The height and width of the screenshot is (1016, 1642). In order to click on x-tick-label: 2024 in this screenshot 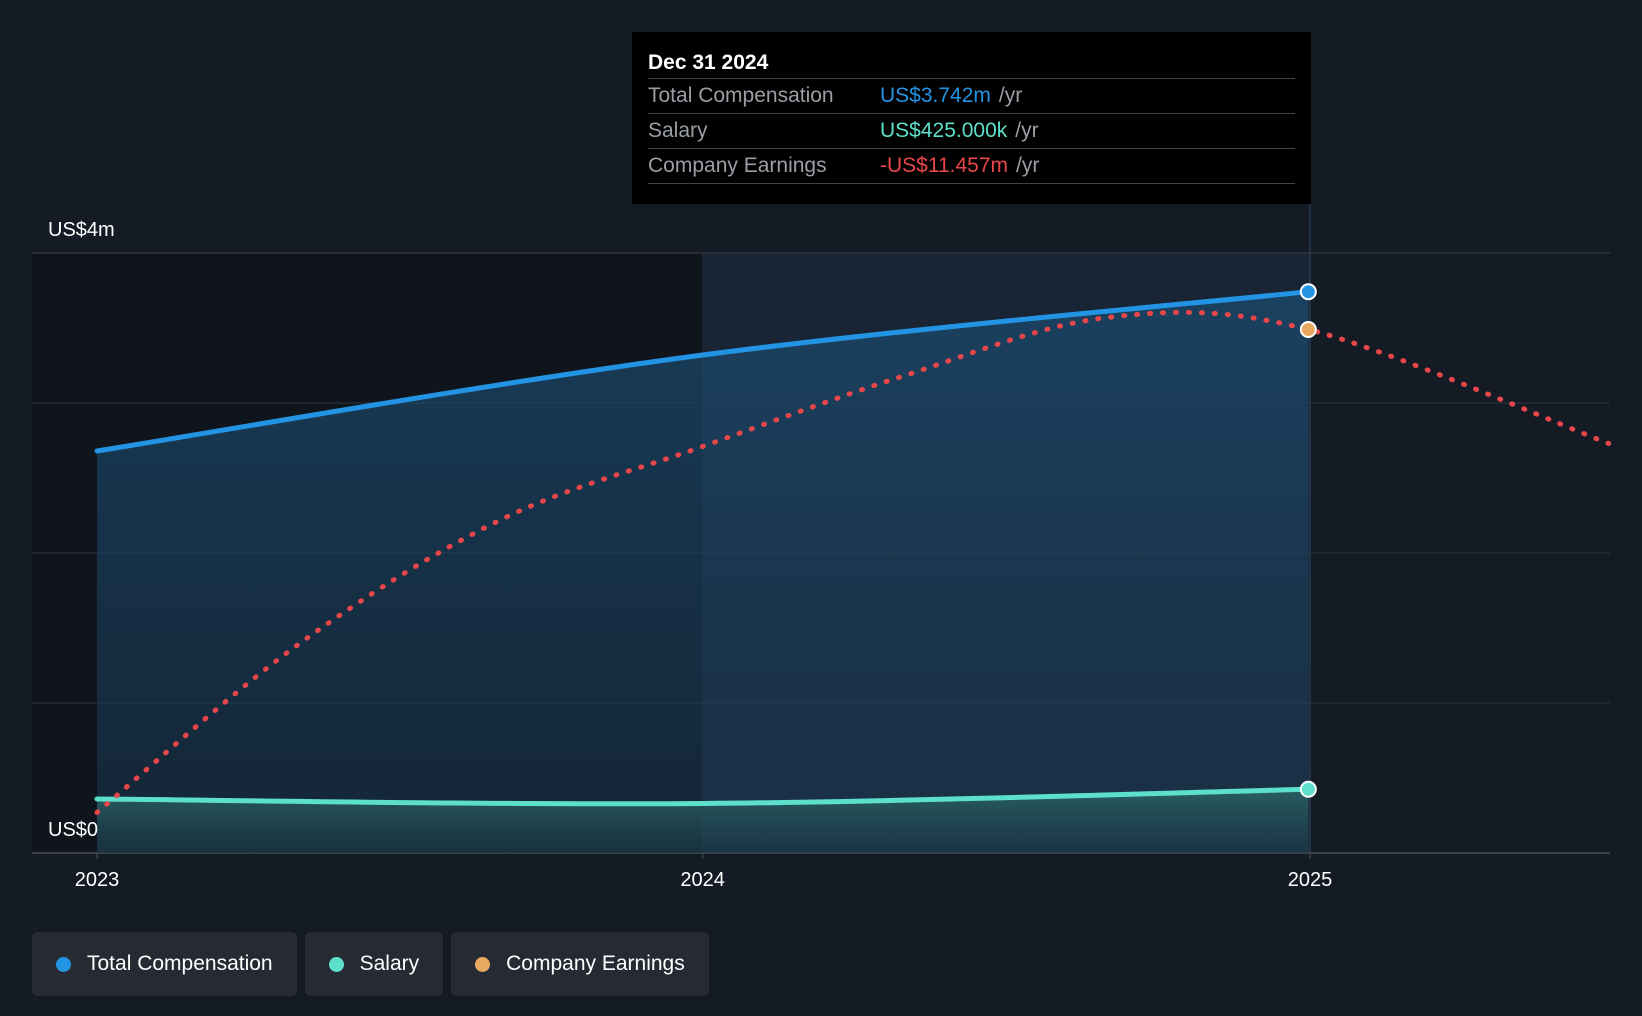, I will do `click(702, 880)`.